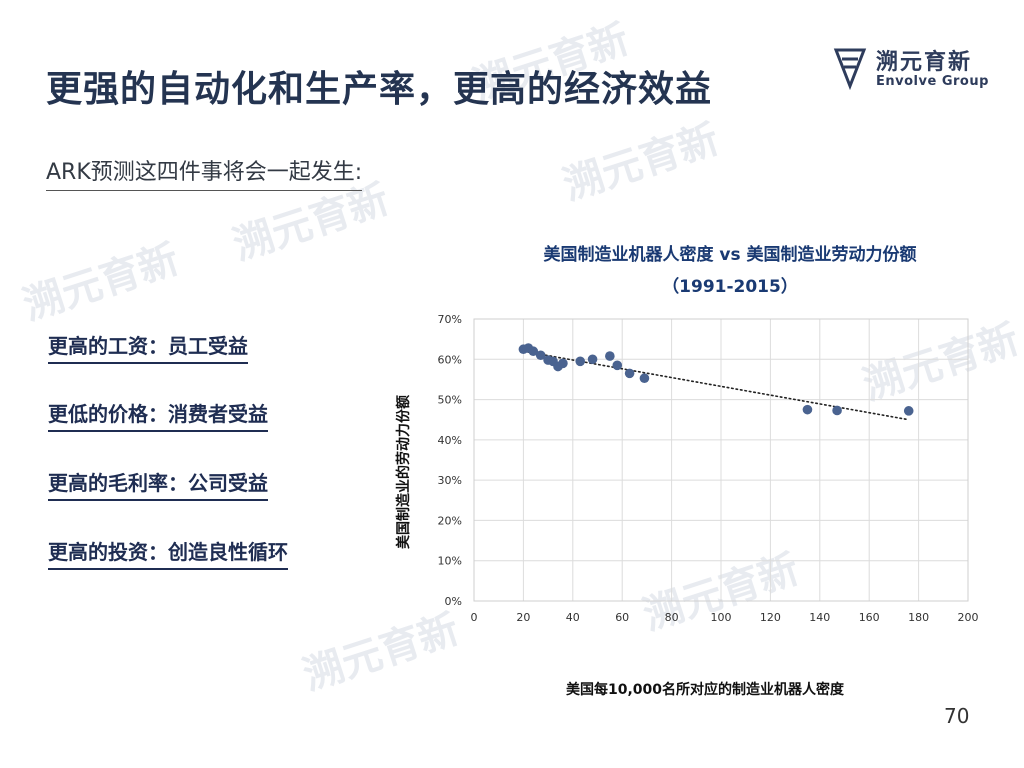  I want to click on x-tick-label: 120, so click(770, 617).